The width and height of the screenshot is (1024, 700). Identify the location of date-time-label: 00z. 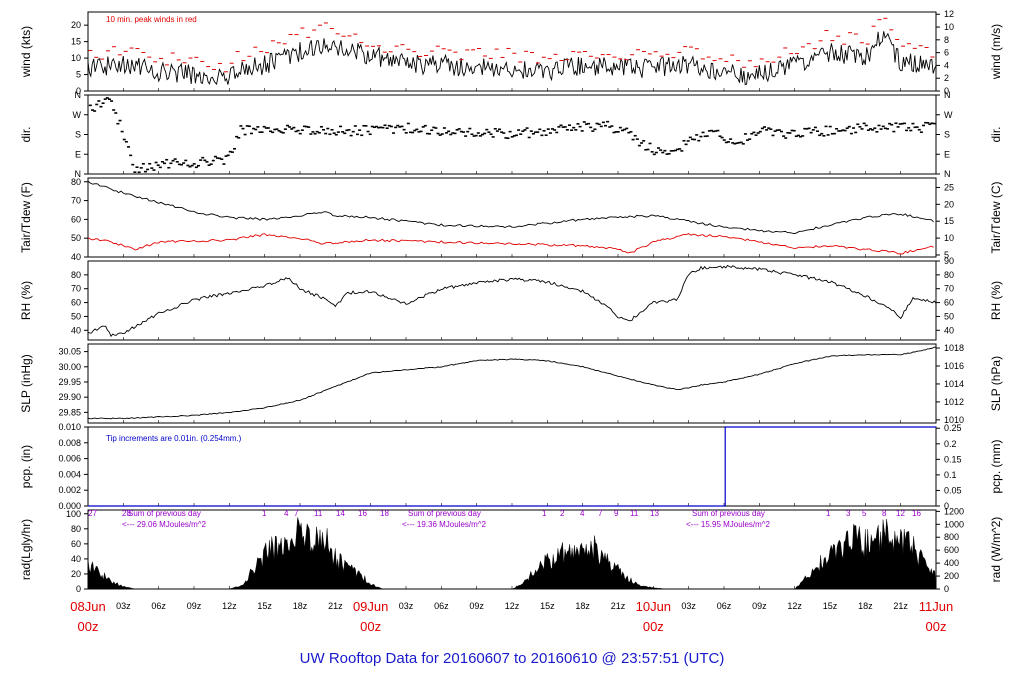
(653, 626).